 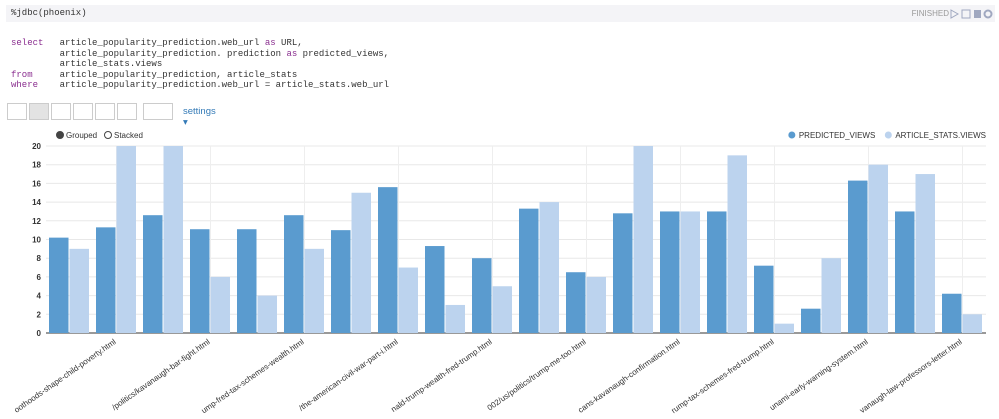 I want to click on table-button, so click(x=17, y=111).